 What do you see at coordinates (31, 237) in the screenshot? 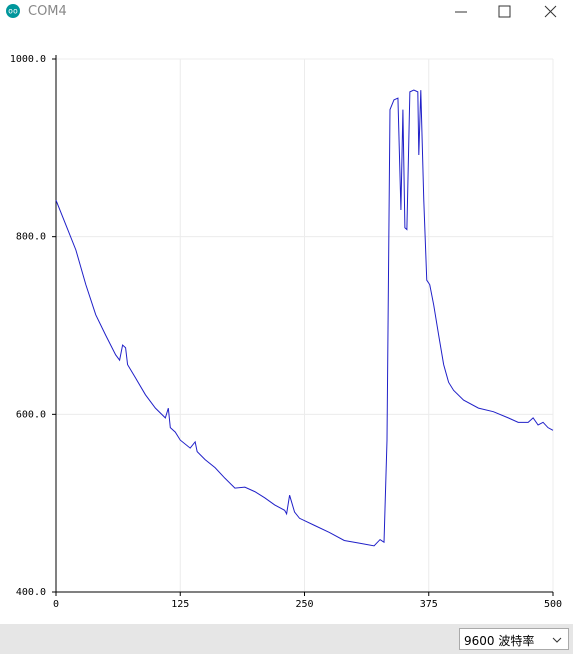
I see `y-tick-label: 800.0` at bounding box center [31, 237].